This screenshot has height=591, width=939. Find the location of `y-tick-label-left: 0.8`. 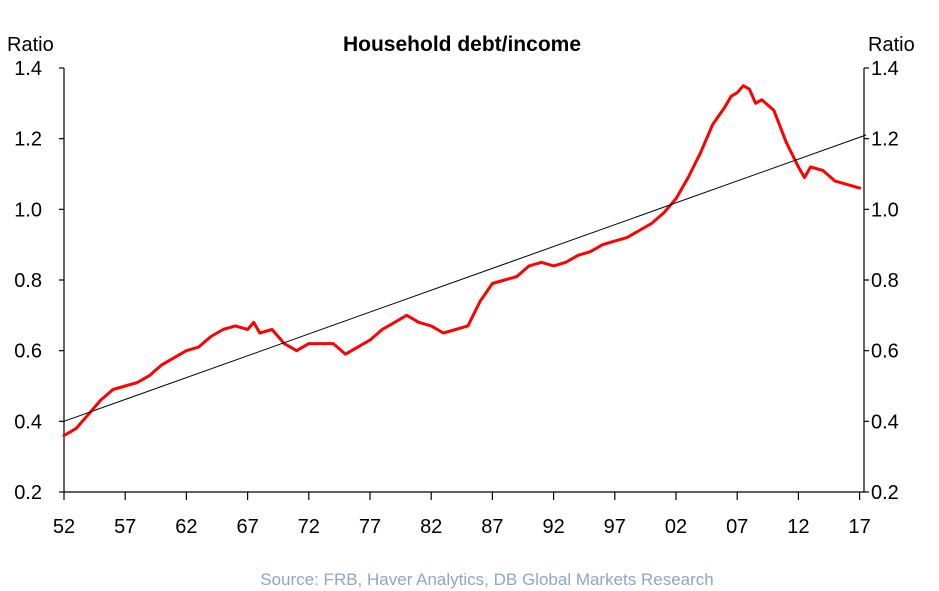

y-tick-label-left: 0.8 is located at coordinates (28, 281).